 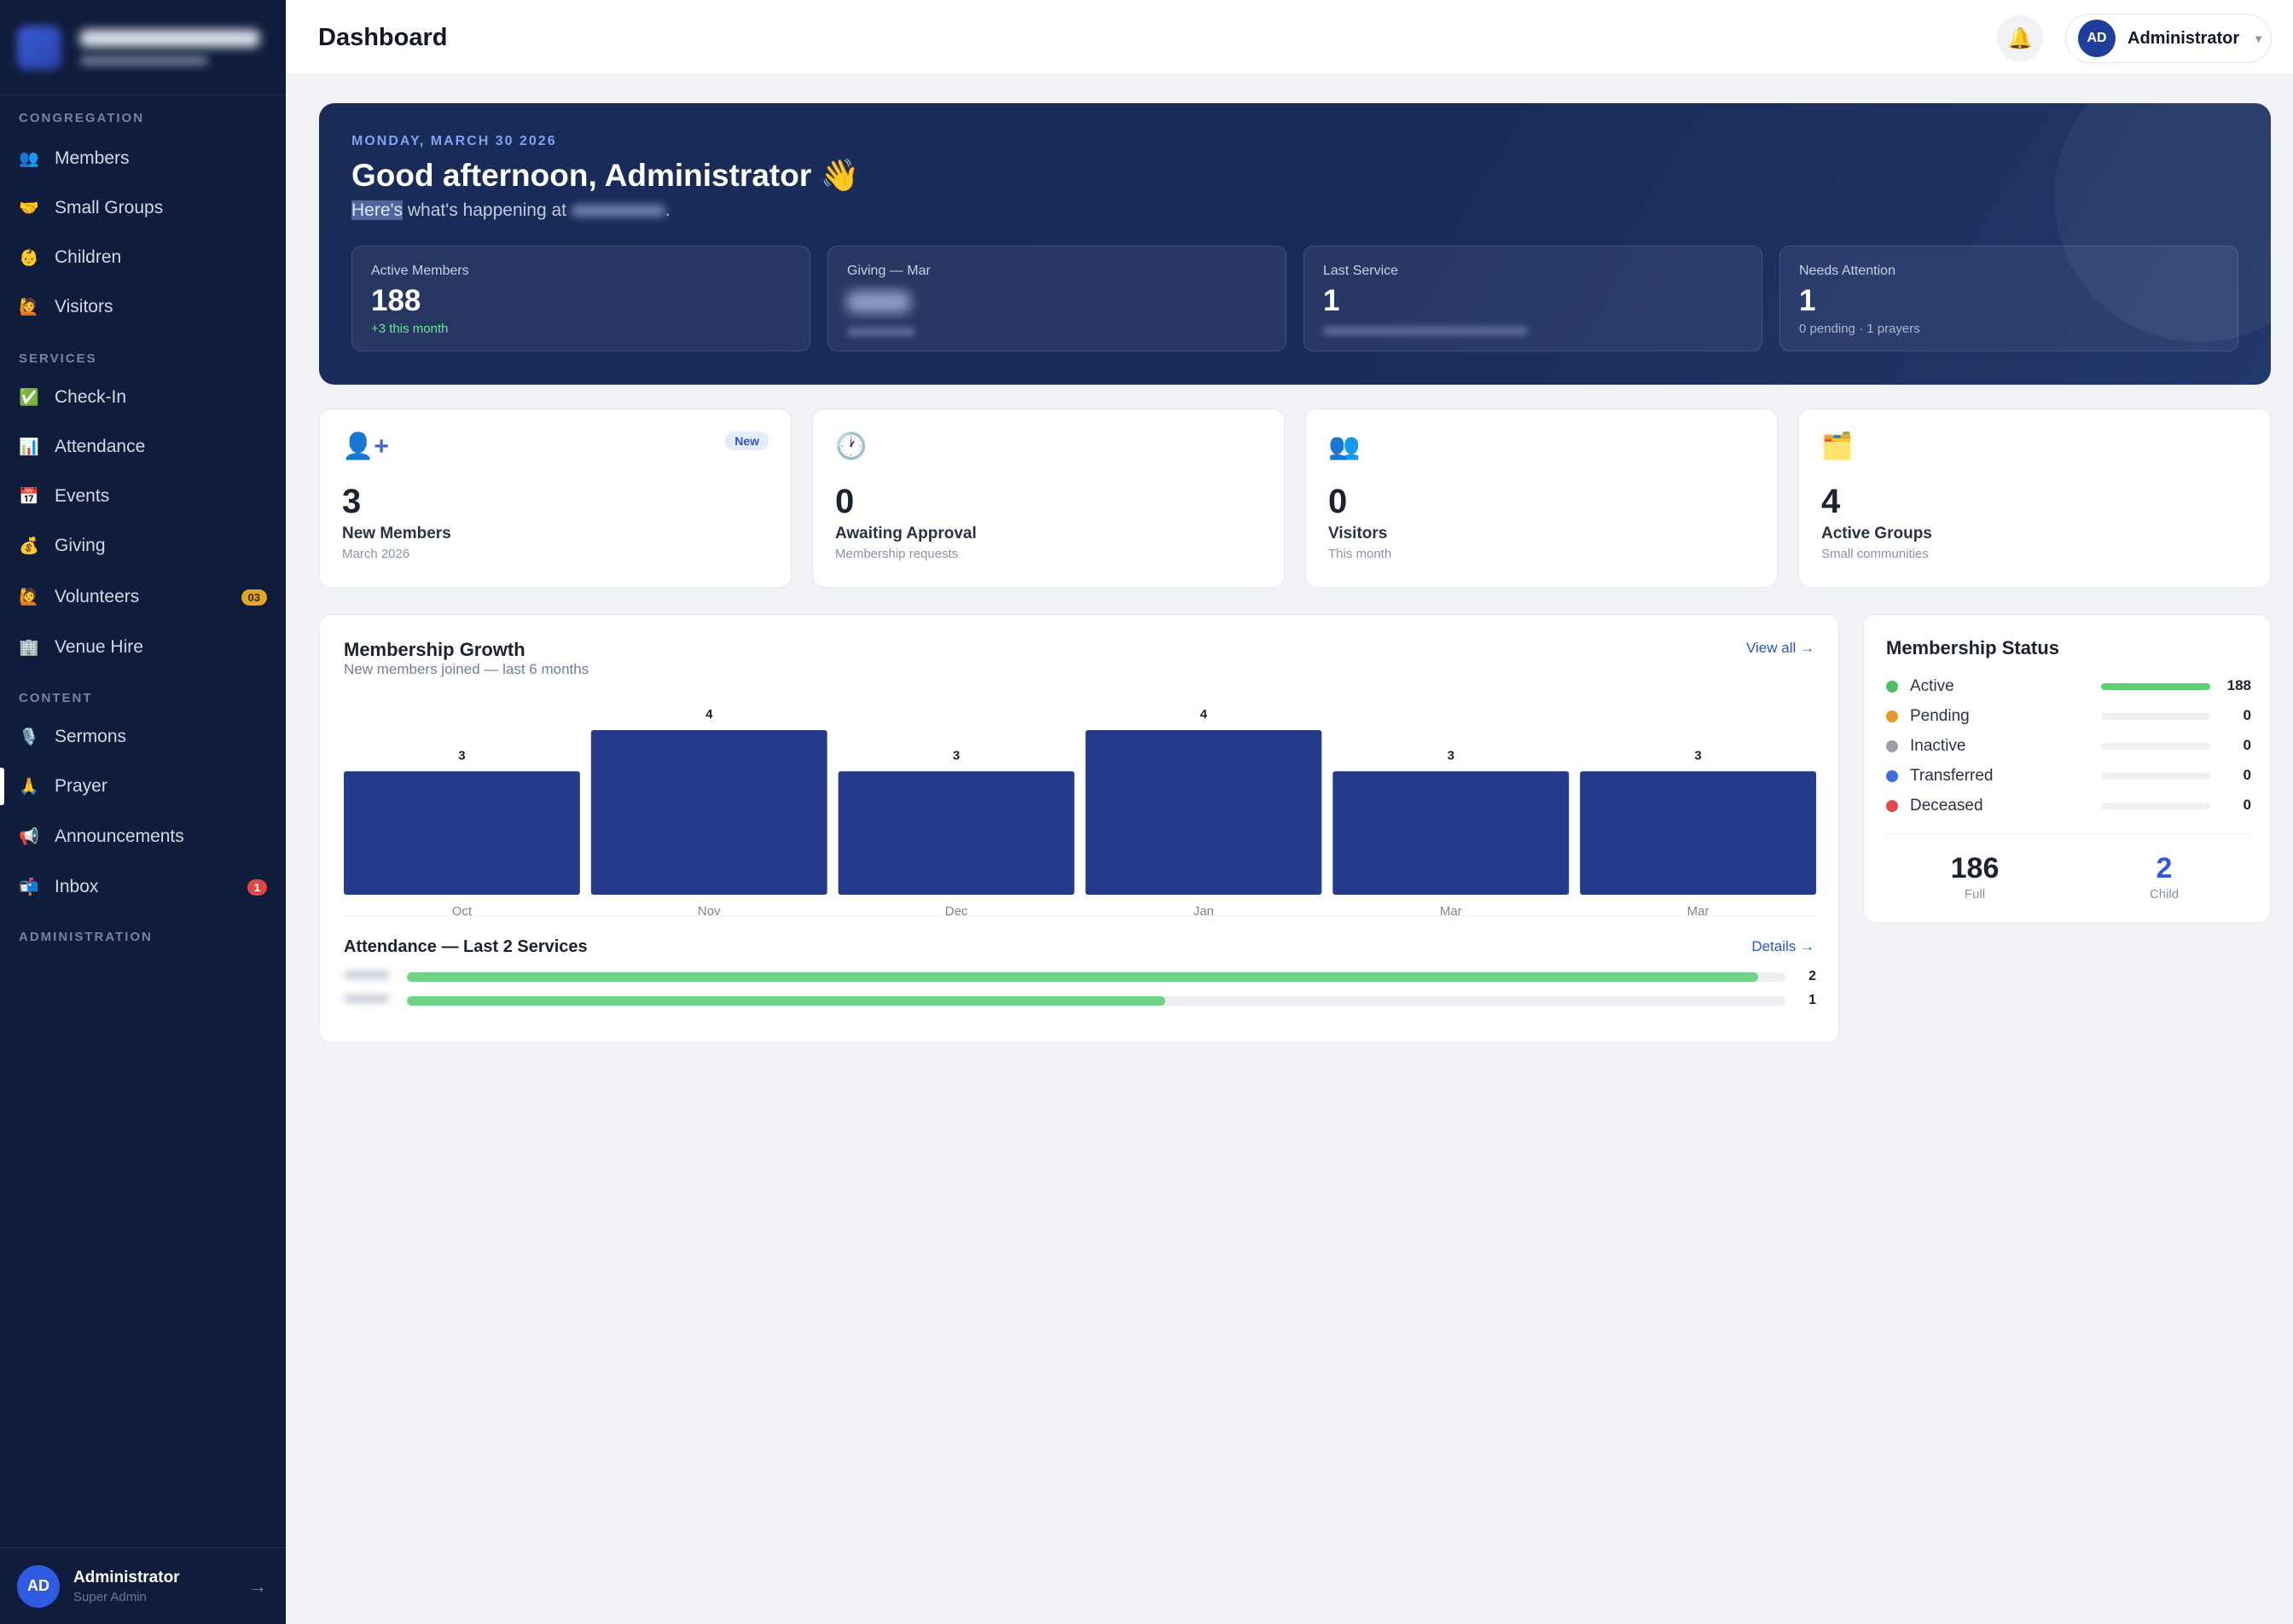 I want to click on sidebar-item-label: Attendance, so click(x=100, y=446).